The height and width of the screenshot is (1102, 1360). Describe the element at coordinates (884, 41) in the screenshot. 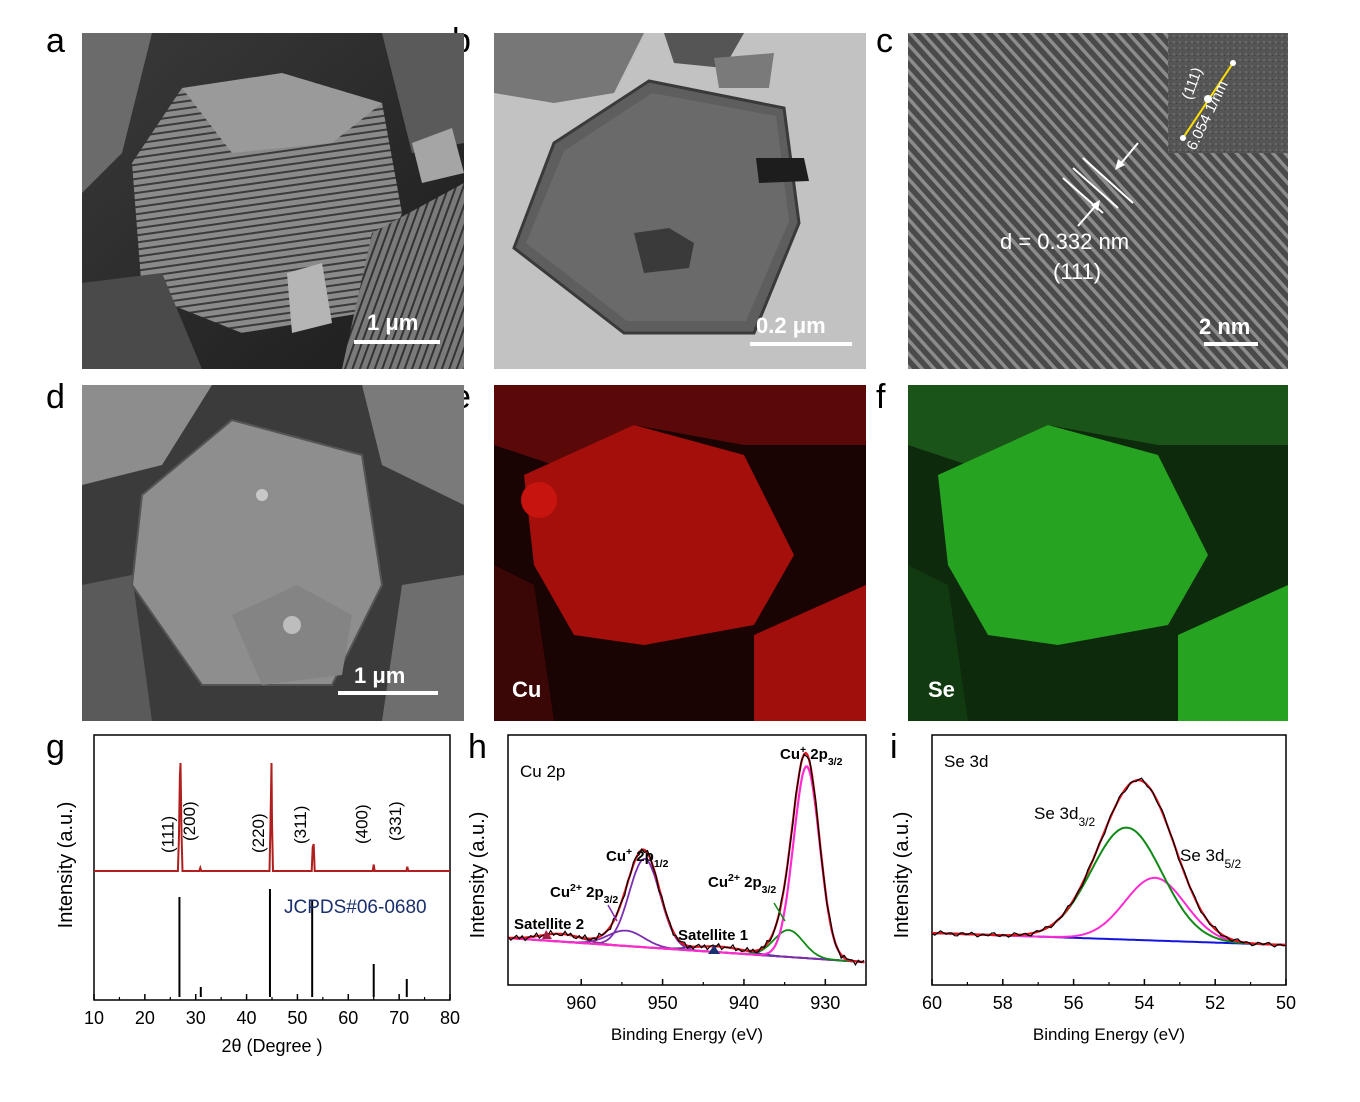

I see `panel-letter-c: c` at that location.